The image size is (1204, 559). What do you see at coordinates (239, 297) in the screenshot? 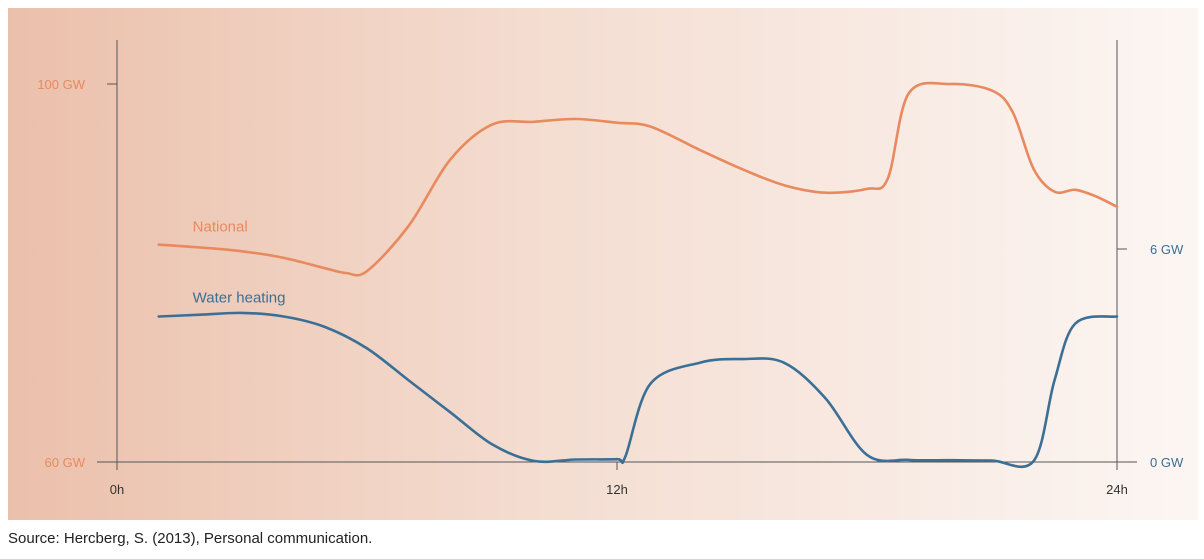
I see `series-label-water-heating: Water heating` at bounding box center [239, 297].